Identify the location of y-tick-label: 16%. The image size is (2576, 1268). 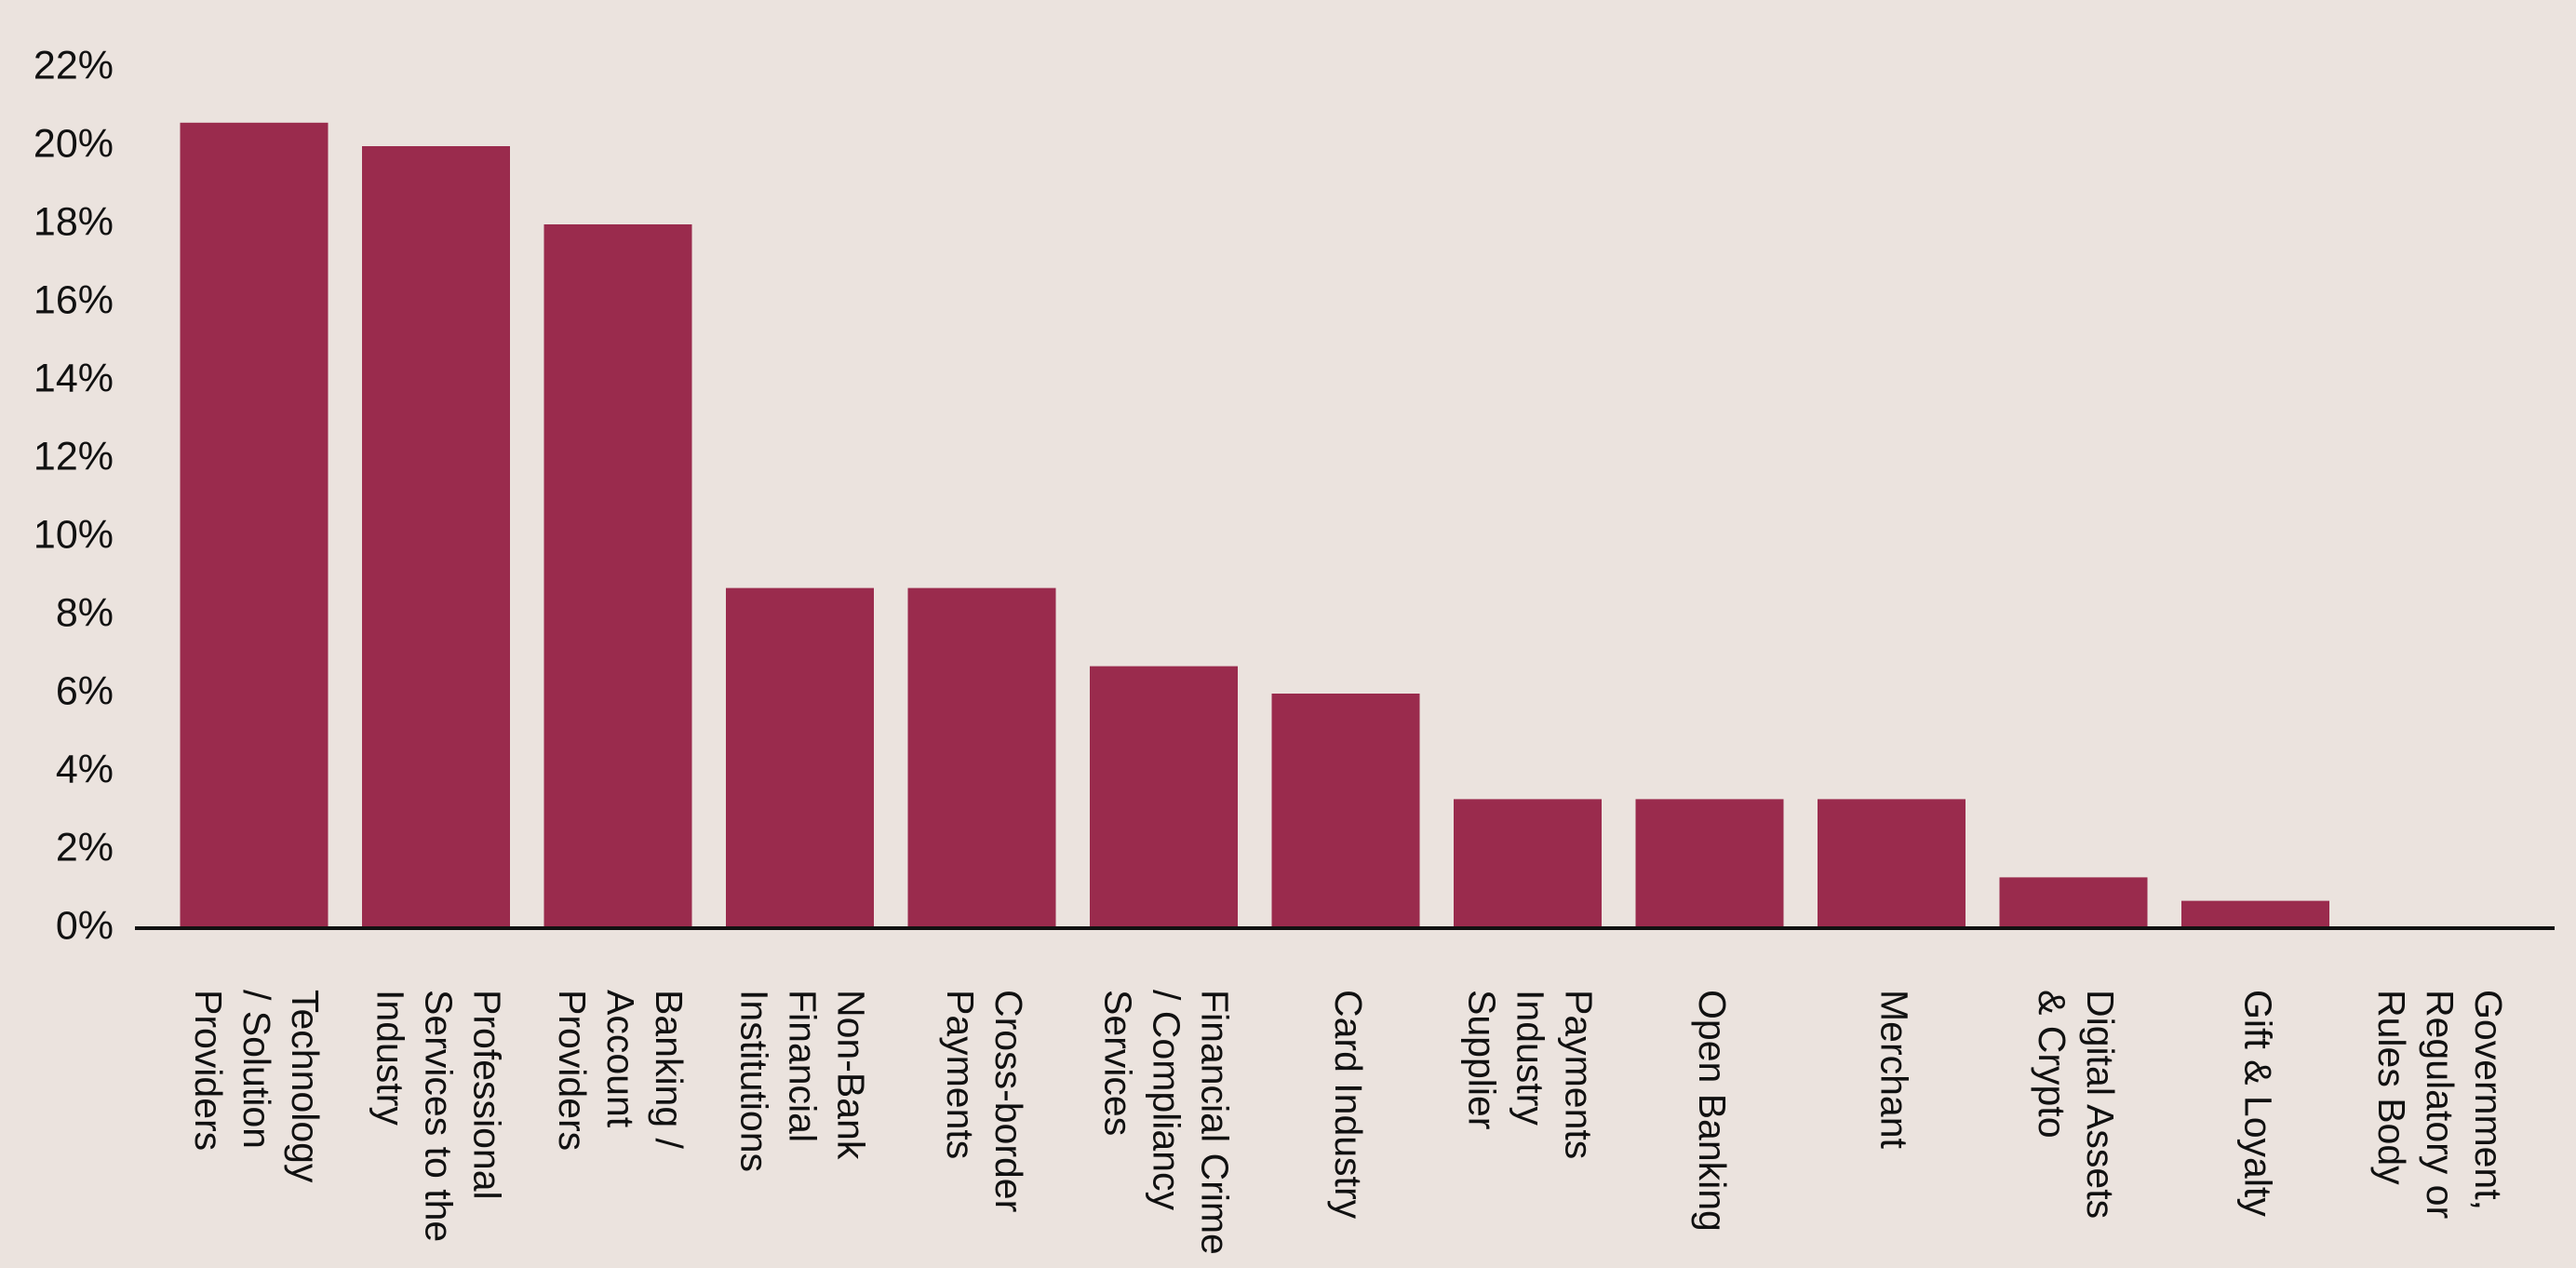
(74, 299).